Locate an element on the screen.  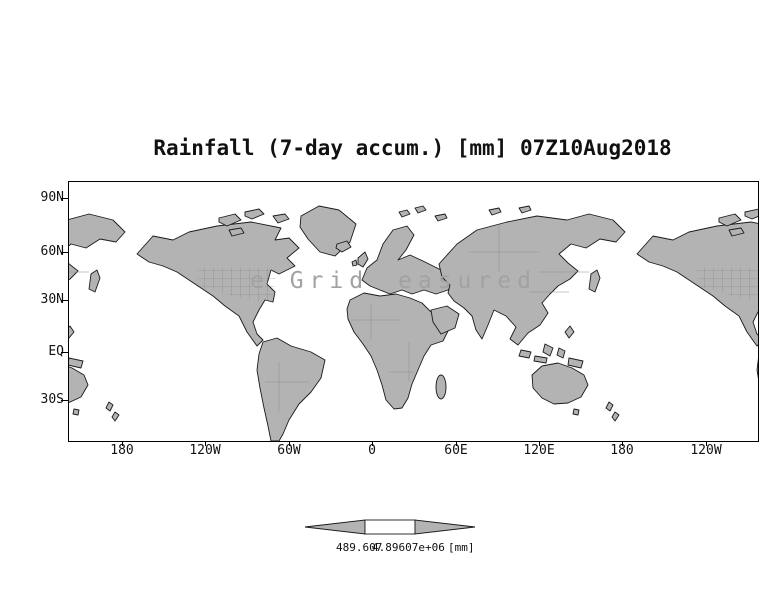
lon-label-60w: 60W is located at coordinates (289, 450).